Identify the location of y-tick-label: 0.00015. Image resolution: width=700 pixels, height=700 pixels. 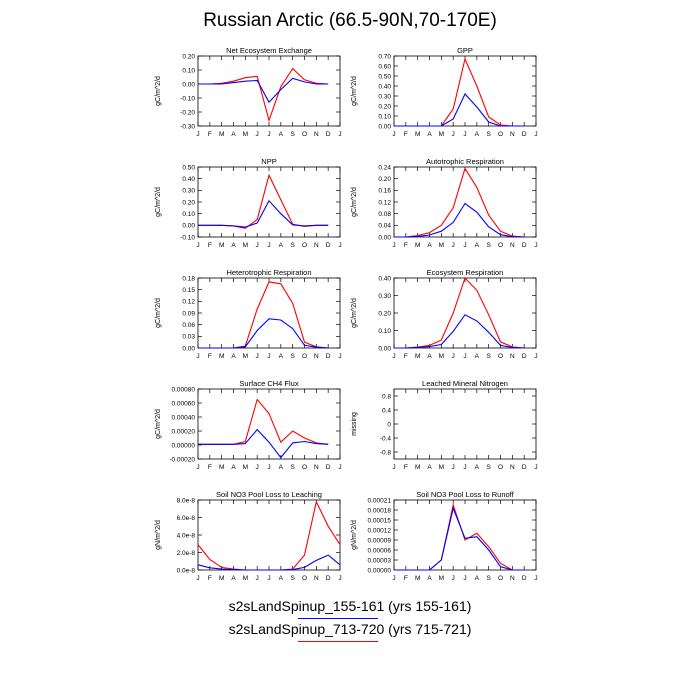
(380, 520).